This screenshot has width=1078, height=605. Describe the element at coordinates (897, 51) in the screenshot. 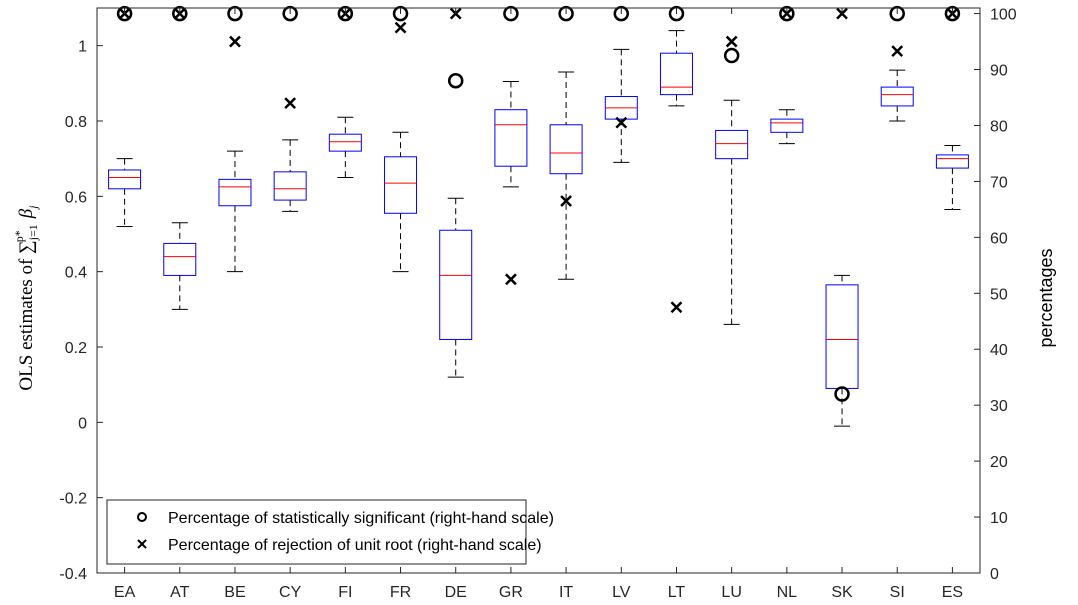

I see `unit-root-point-si` at that location.